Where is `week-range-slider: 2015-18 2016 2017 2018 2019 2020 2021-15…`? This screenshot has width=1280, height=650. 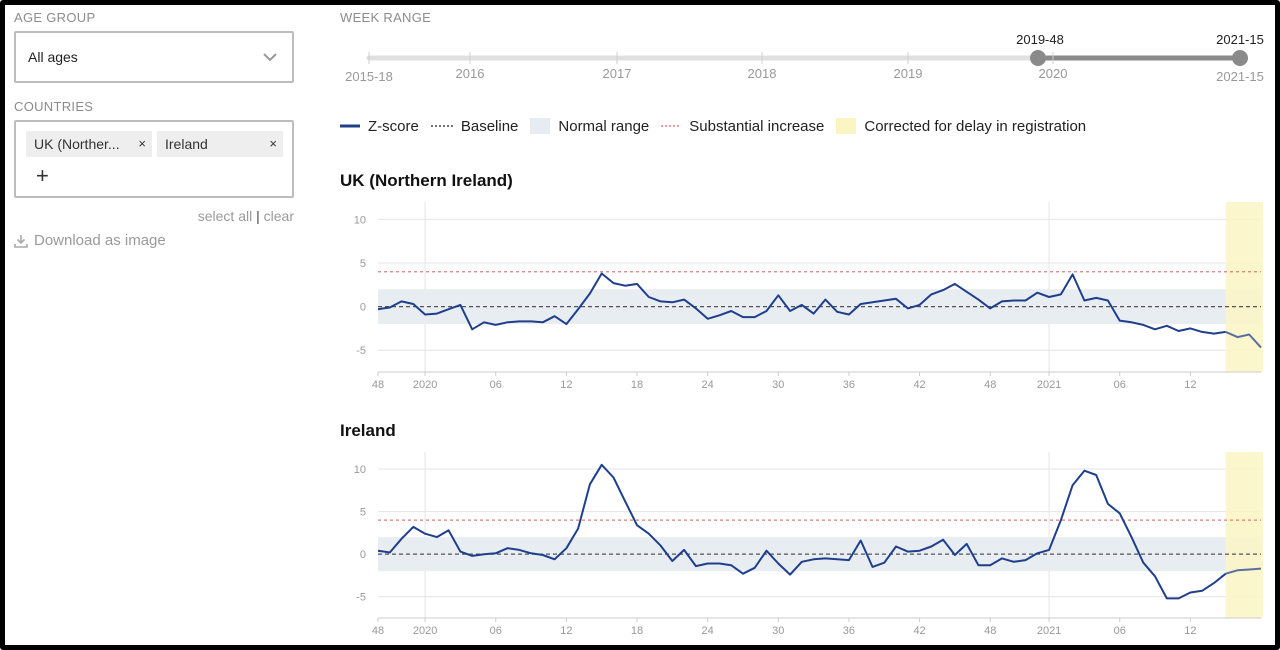
week-range-slider: 2015-18 2016 2017 2018 2019 2020 2021-15… is located at coordinates (802, 58).